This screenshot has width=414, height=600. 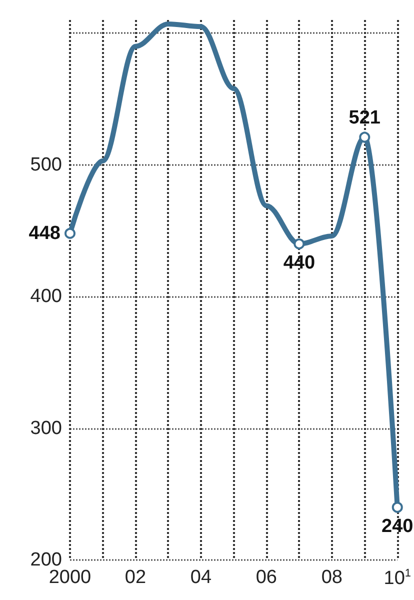 What do you see at coordinates (46, 165) in the screenshot?
I see `y-tick-label: 500` at bounding box center [46, 165].